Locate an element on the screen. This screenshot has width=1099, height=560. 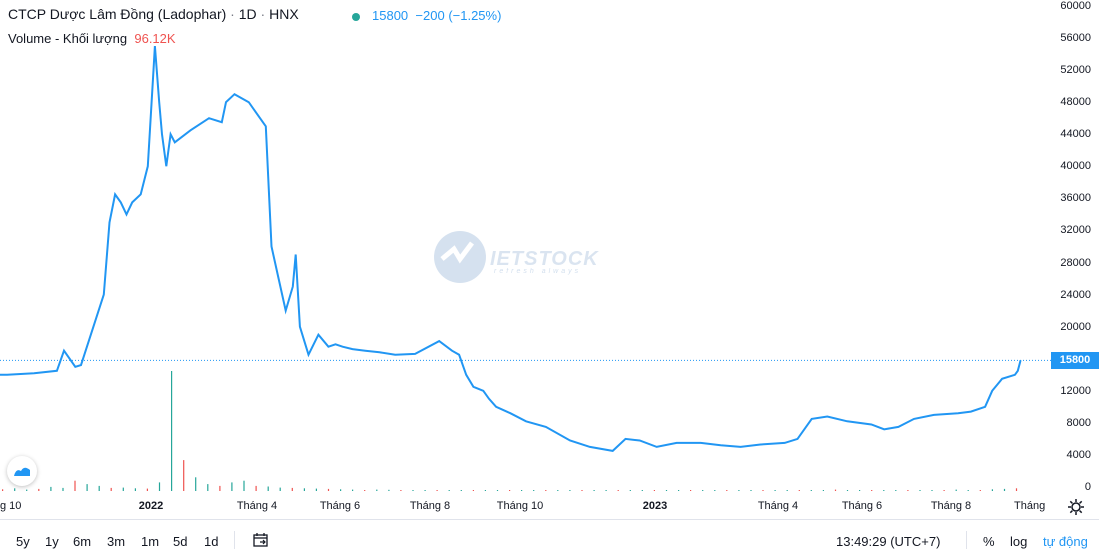
range-button-1y: 1y is located at coordinates (52, 541).